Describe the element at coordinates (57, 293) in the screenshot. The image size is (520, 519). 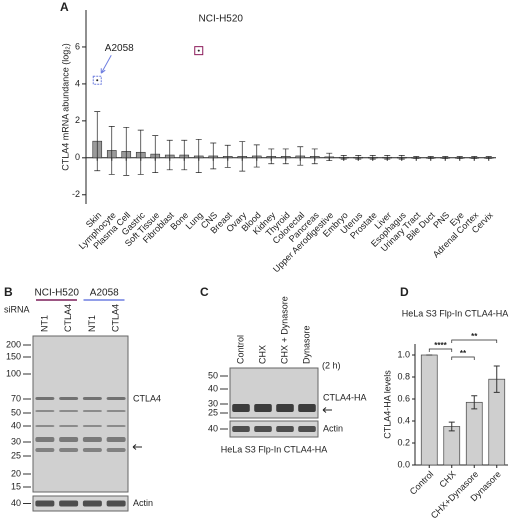
I see `group-label: NCI-H520` at that location.